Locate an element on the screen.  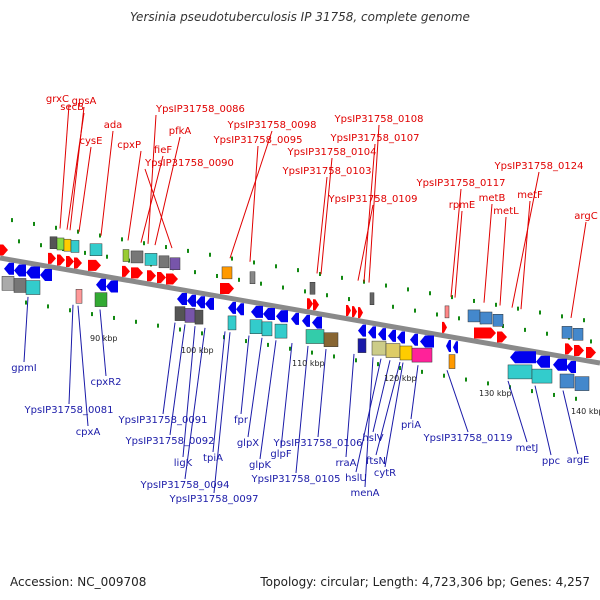
gene-label: hslU is located at coordinates (356, 478).